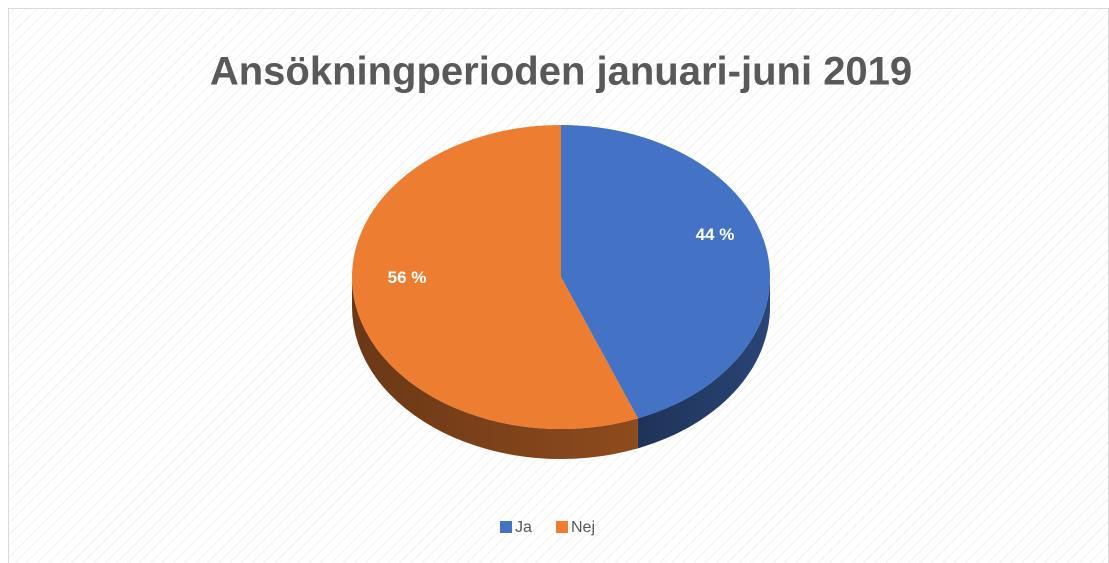 The width and height of the screenshot is (1109, 563). What do you see at coordinates (407, 277) in the screenshot?
I see `data-label: 56 %` at bounding box center [407, 277].